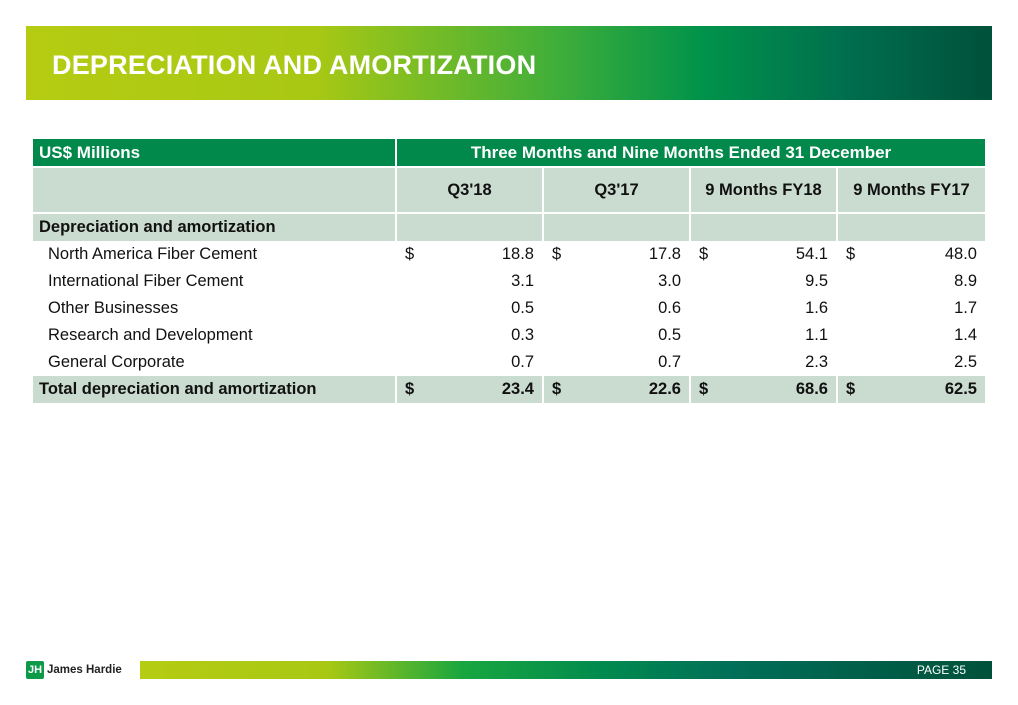 The width and height of the screenshot is (1018, 705). Describe the element at coordinates (616, 254) in the screenshot. I see `value-cell: $17.8` at that location.